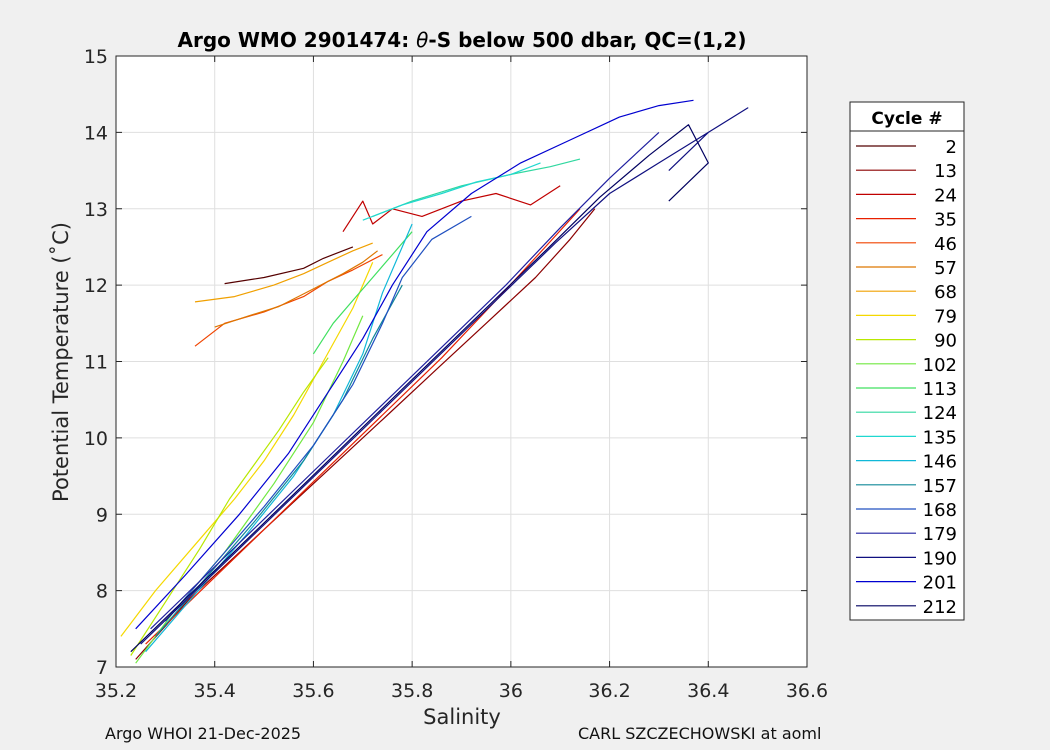 The height and width of the screenshot is (750, 1050). I want to click on legend-entry-label: 146, so click(940, 462).